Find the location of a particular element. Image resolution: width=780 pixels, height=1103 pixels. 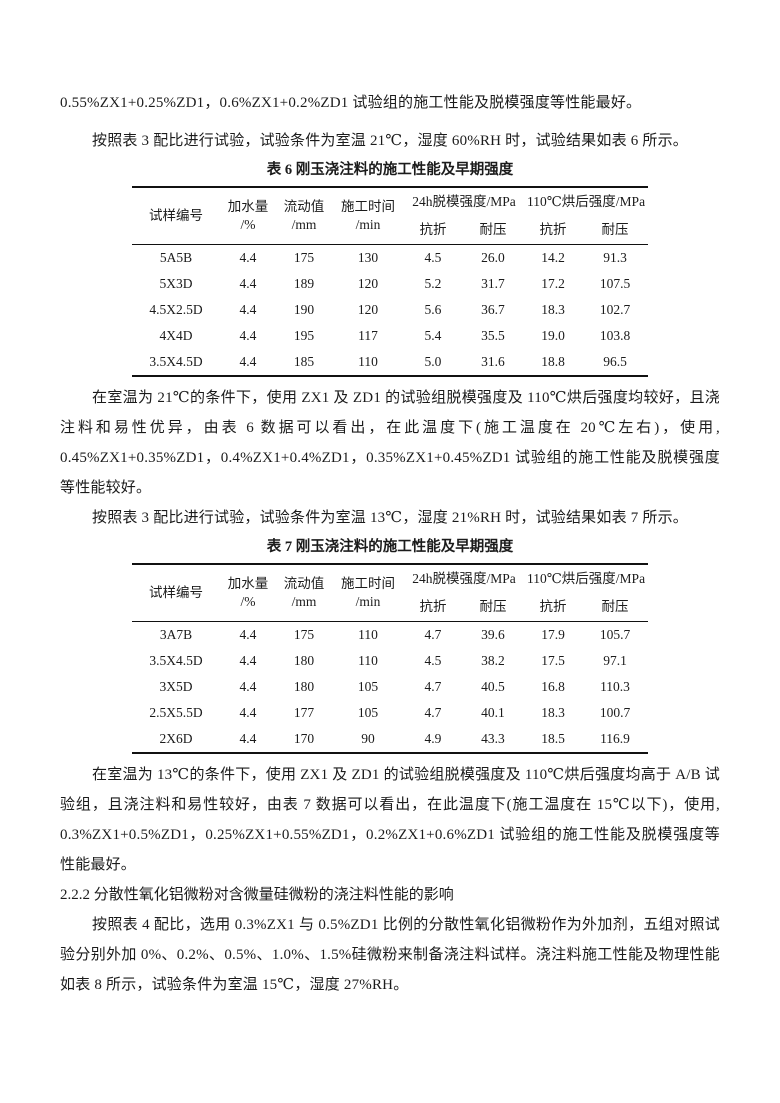

table-cell: 16.8 is located at coordinates (553, 686).